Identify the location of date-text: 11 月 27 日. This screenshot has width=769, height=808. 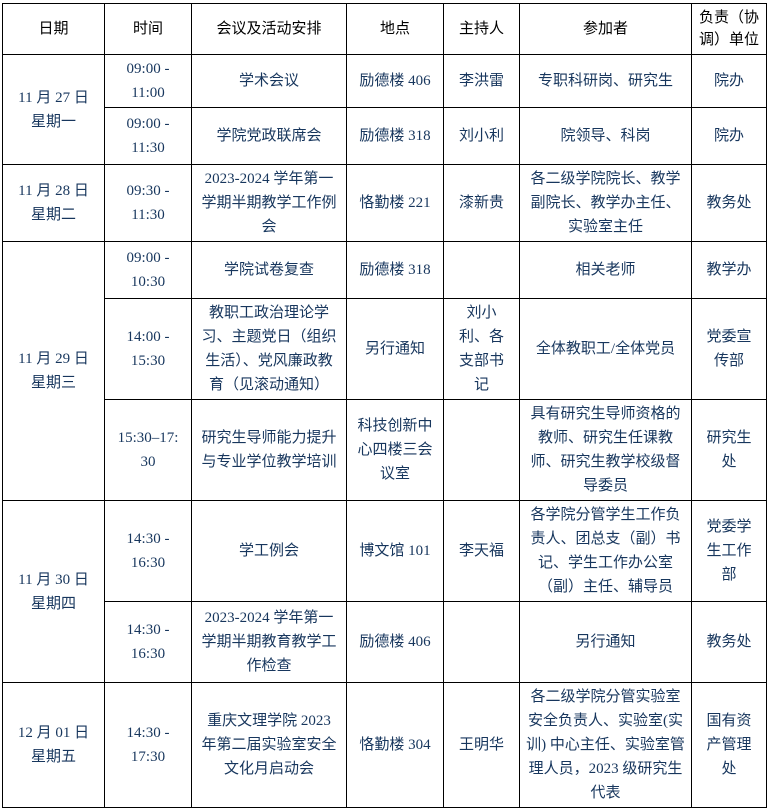
(53, 97).